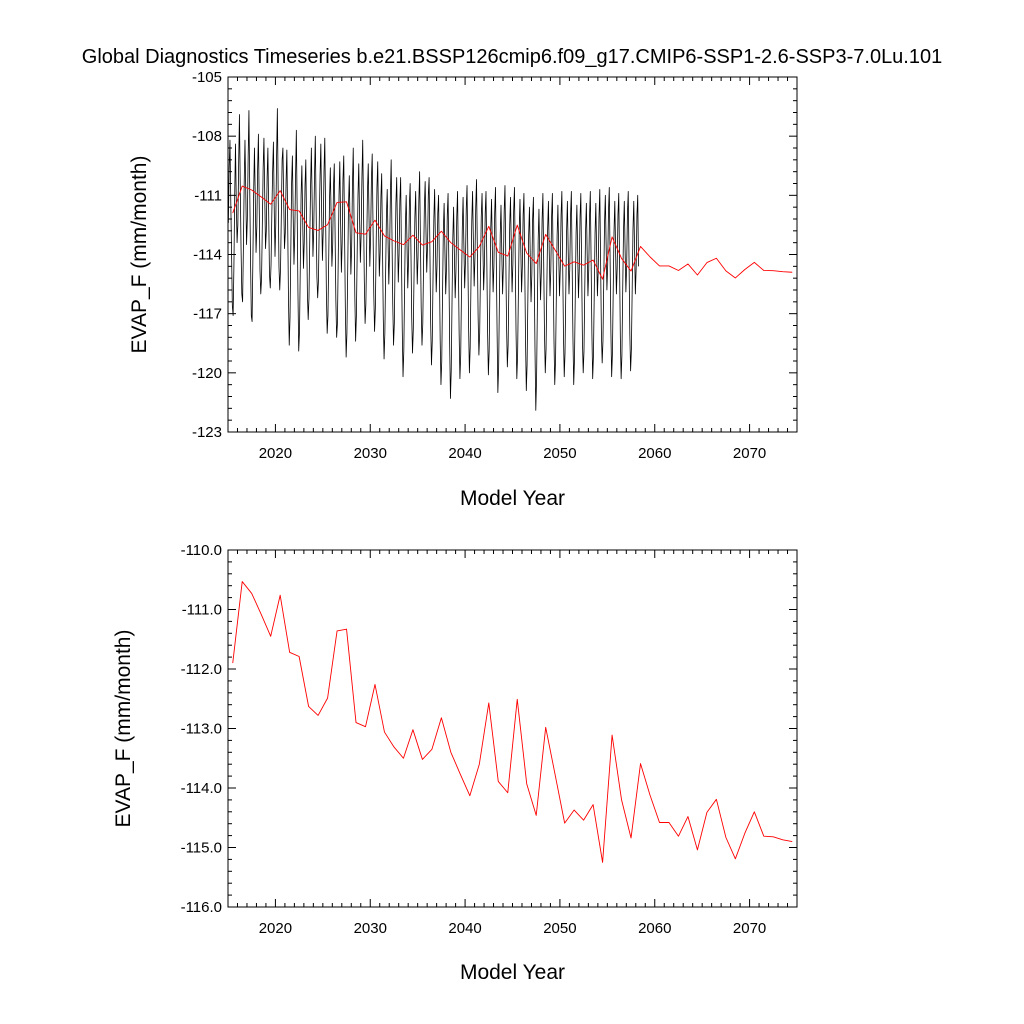  Describe the element at coordinates (201, 907) in the screenshot. I see `y-tick-label: -116.0` at that location.